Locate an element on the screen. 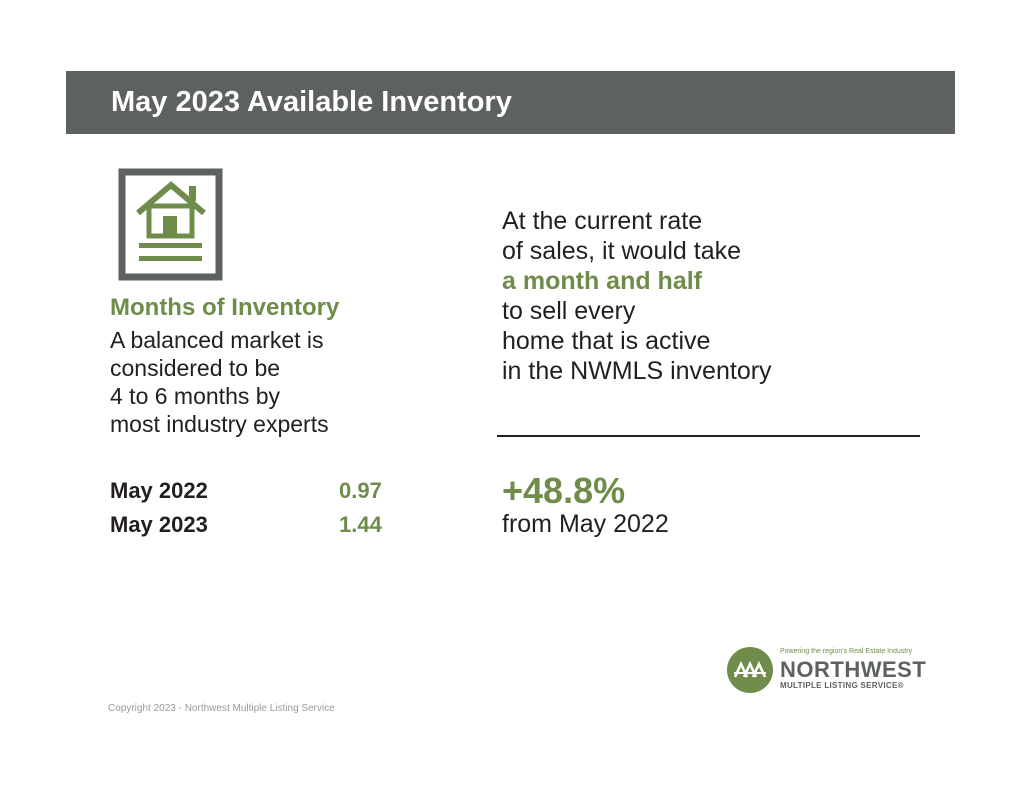 The image size is (1024, 791). stat-value: 1.44 is located at coordinates (360, 524).